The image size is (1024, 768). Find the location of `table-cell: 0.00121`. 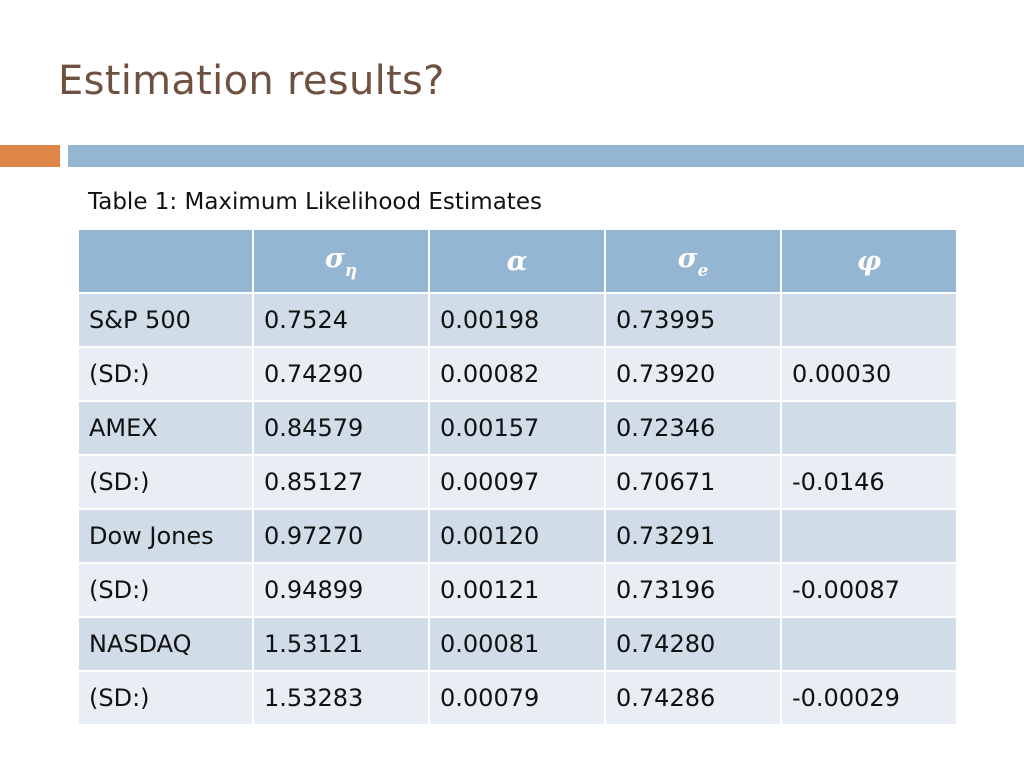

table-cell: 0.00121 is located at coordinates (517, 590).